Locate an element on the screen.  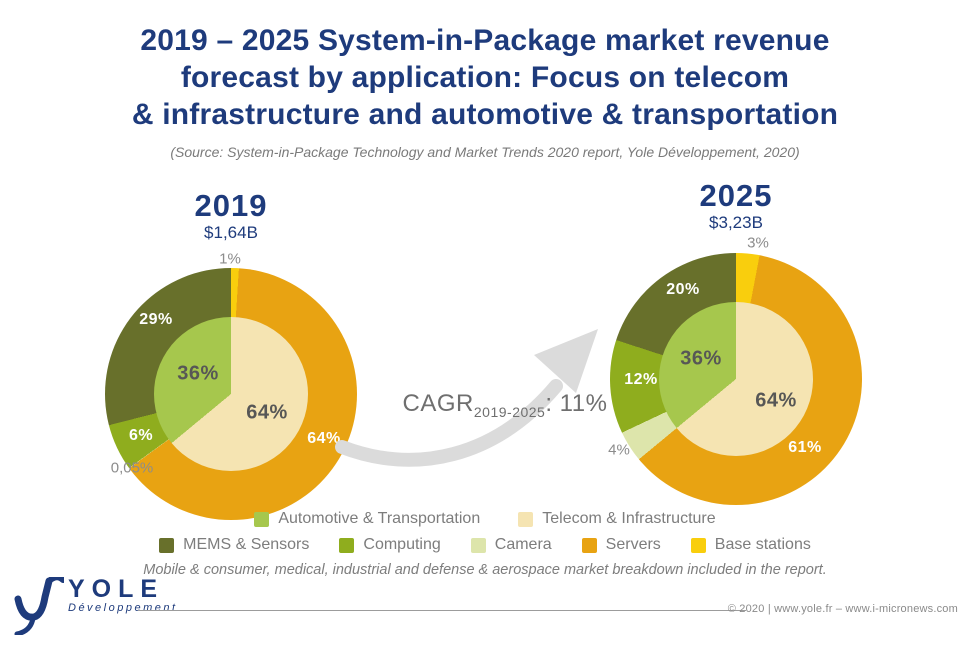
legend-item-telecom: Telecom & Infrastructure is located at coordinates (617, 519).